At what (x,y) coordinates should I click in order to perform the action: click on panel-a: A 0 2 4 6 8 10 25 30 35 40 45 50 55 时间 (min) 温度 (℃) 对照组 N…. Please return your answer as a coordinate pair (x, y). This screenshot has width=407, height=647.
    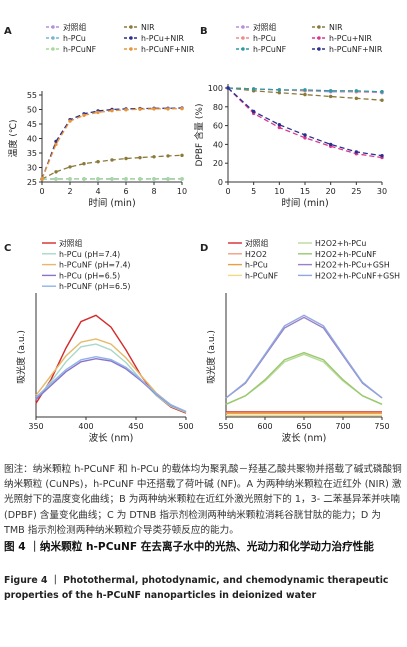
    Looking at the image, I should click on (99, 115).